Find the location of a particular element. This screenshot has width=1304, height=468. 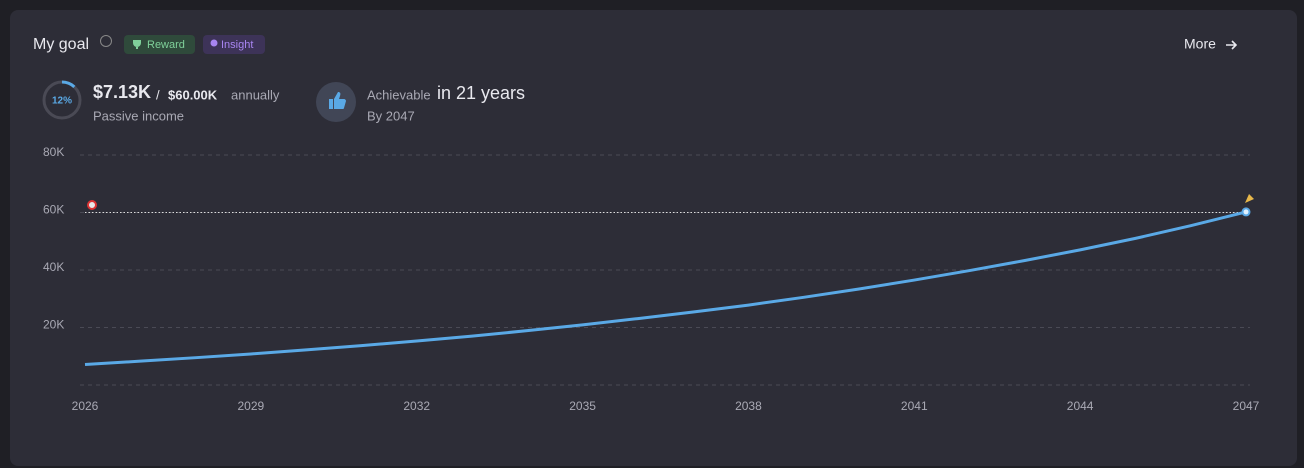

reward-badge is located at coordinates (159, 44).